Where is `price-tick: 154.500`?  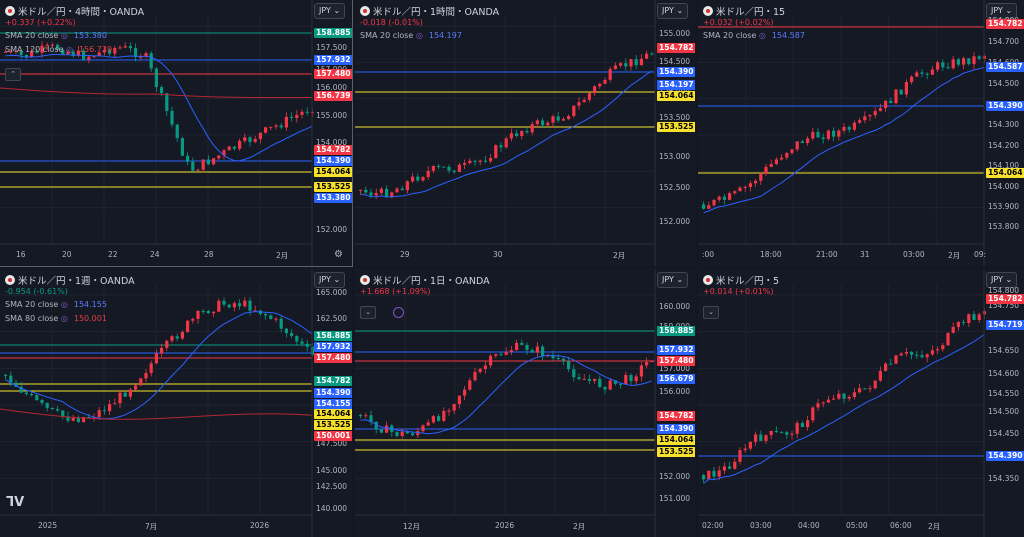
price-tick: 154.500 is located at coordinates (1004, 411).